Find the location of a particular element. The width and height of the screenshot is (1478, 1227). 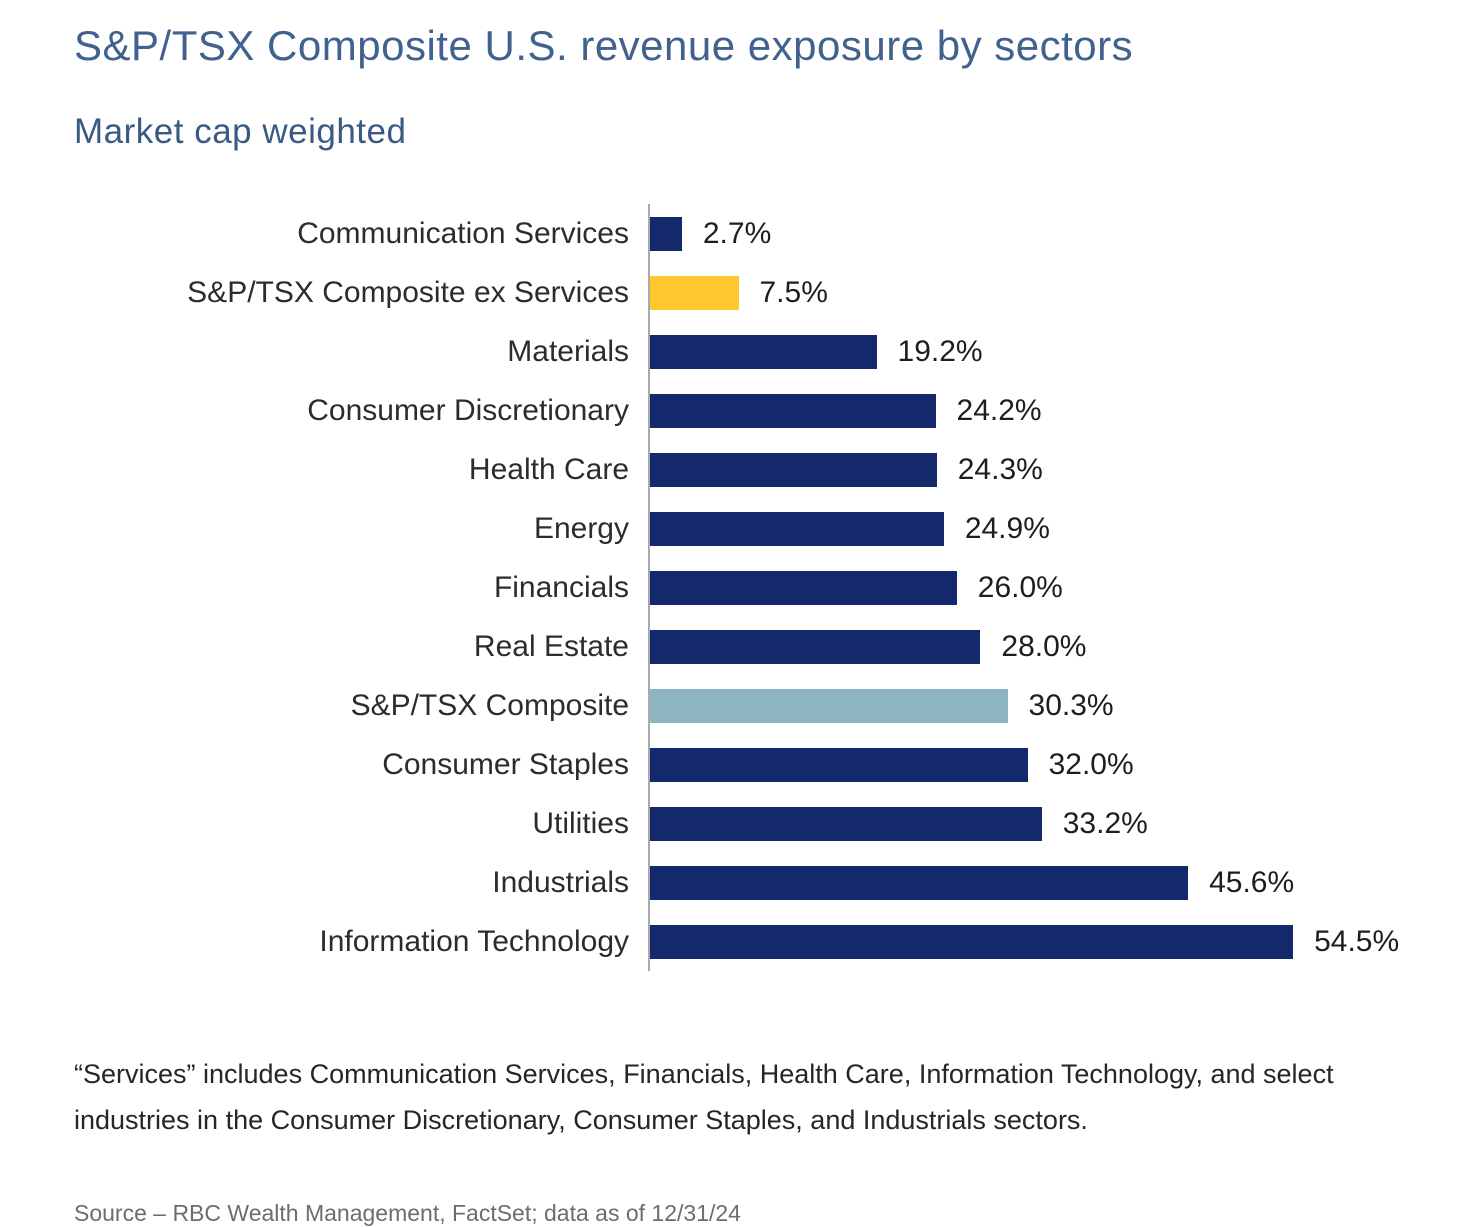

bar-row: Industrials 45.6% is located at coordinates (756, 882).